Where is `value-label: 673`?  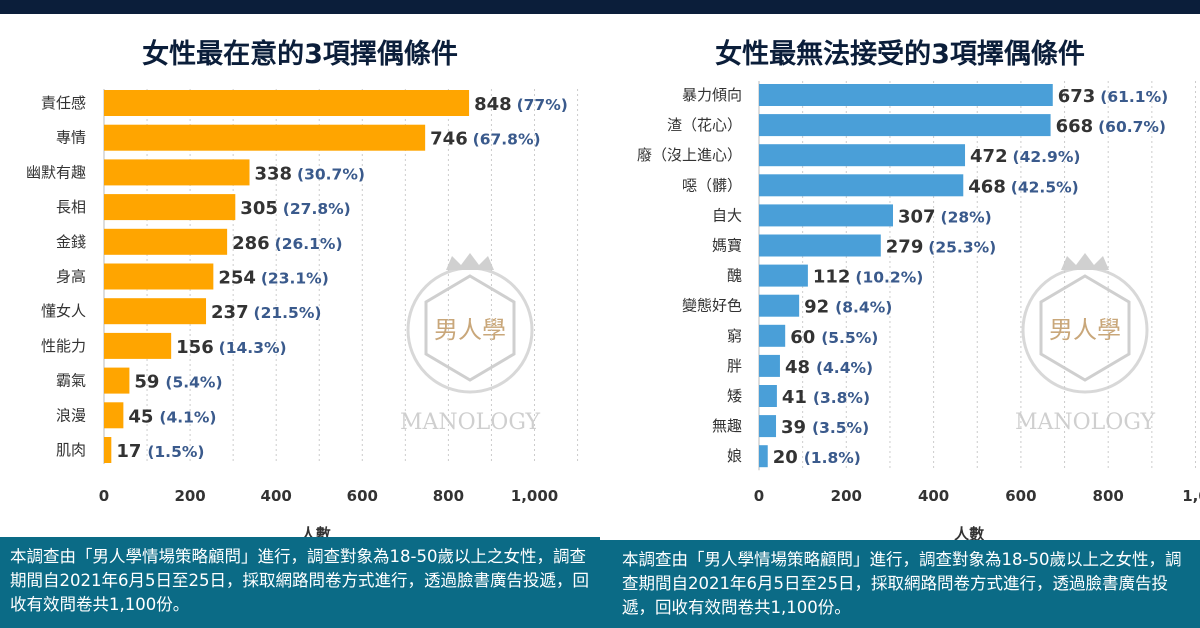
value-label: 673 is located at coordinates (1077, 96).